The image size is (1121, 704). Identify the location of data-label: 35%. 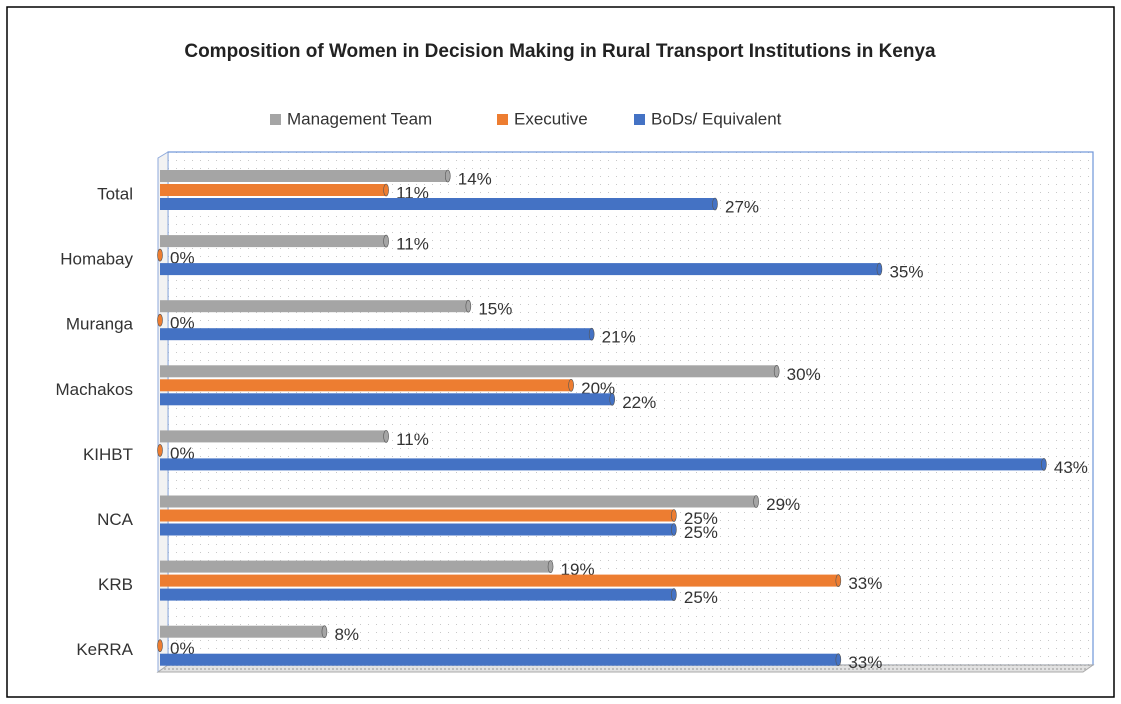
(906, 272).